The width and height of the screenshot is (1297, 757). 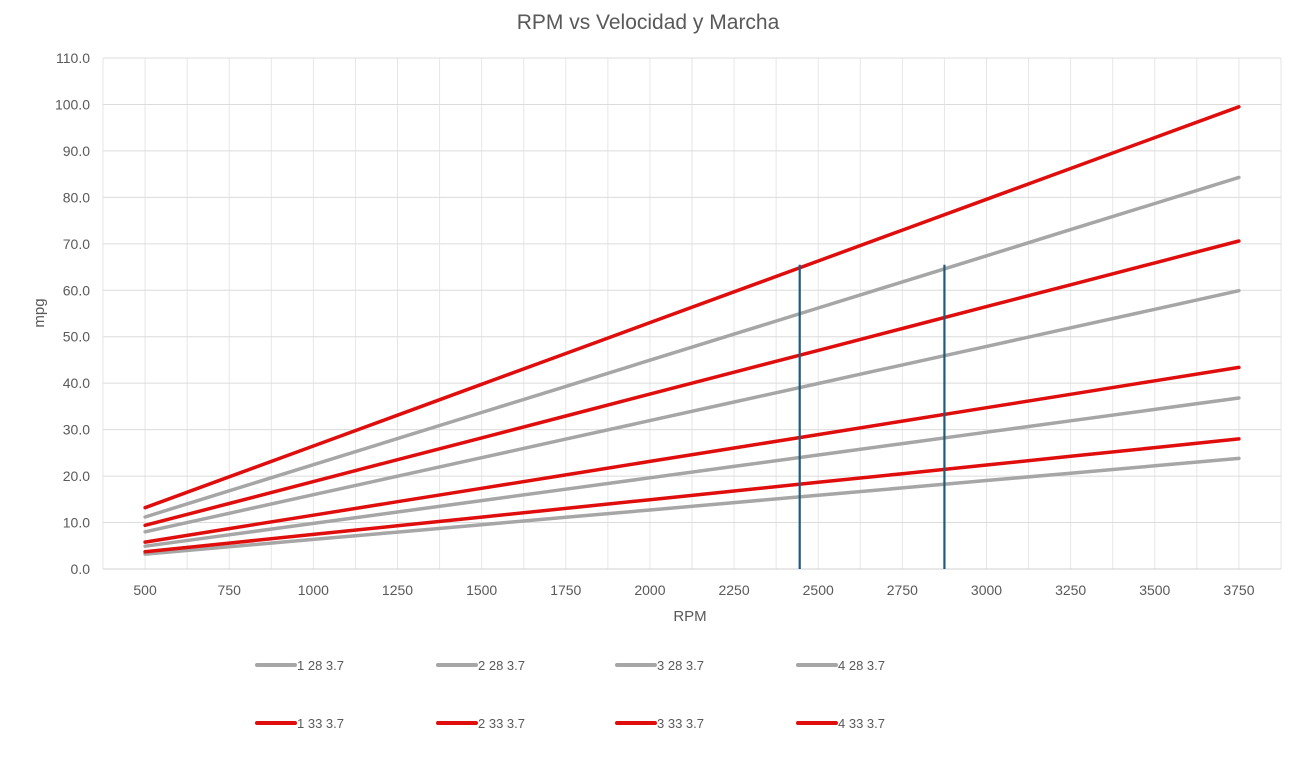 What do you see at coordinates (39, 312) in the screenshot?
I see `y-axis-title: mpg` at bounding box center [39, 312].